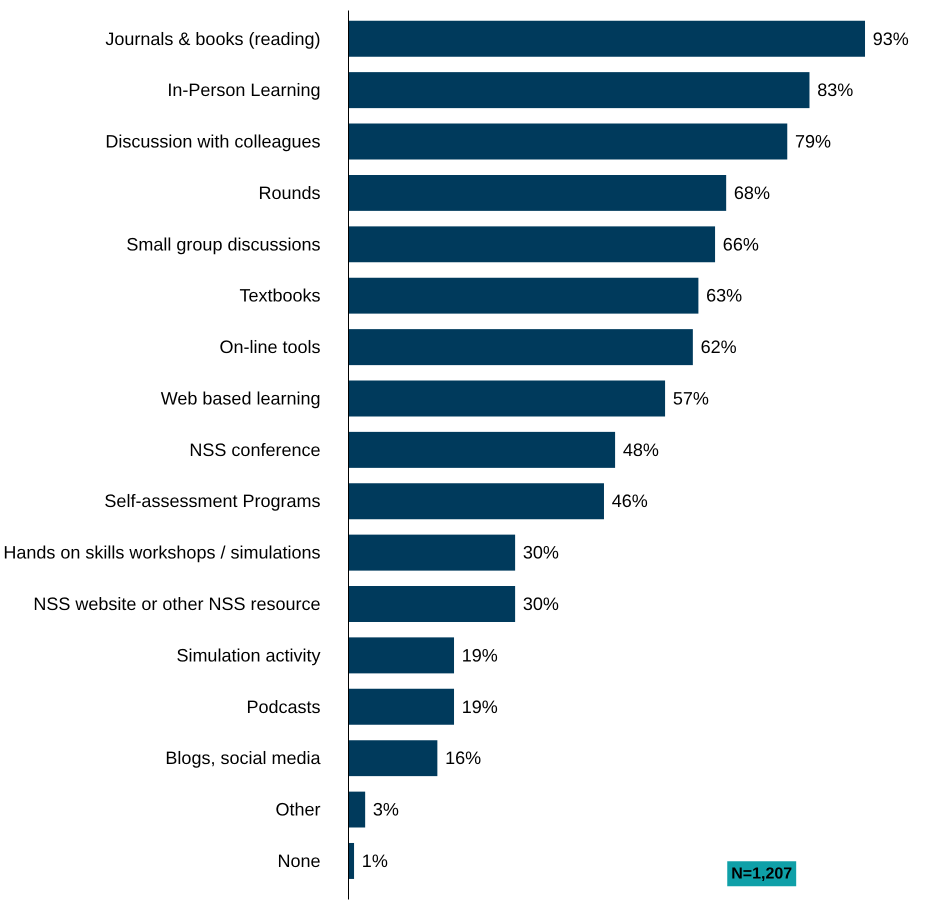 This screenshot has width=947, height=909. Describe the element at coordinates (162, 552) in the screenshot. I see `y-tick-label: Hands on skills workshops / simulations` at that location.